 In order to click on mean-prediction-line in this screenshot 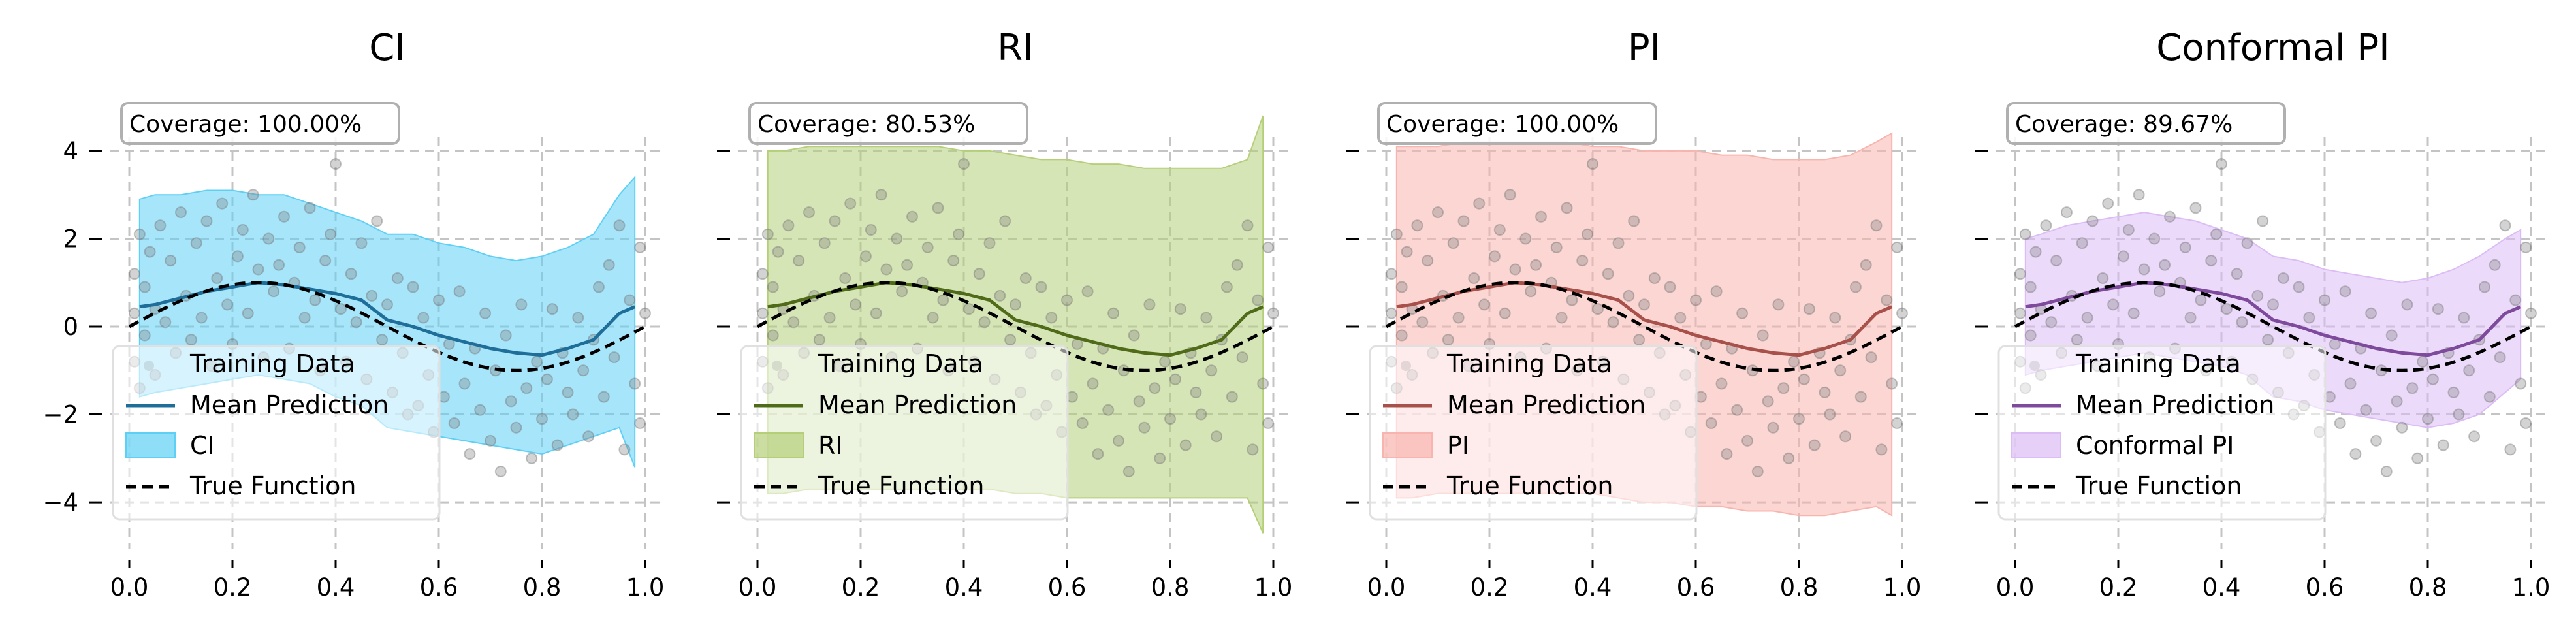, I will do `click(387, 319)`.